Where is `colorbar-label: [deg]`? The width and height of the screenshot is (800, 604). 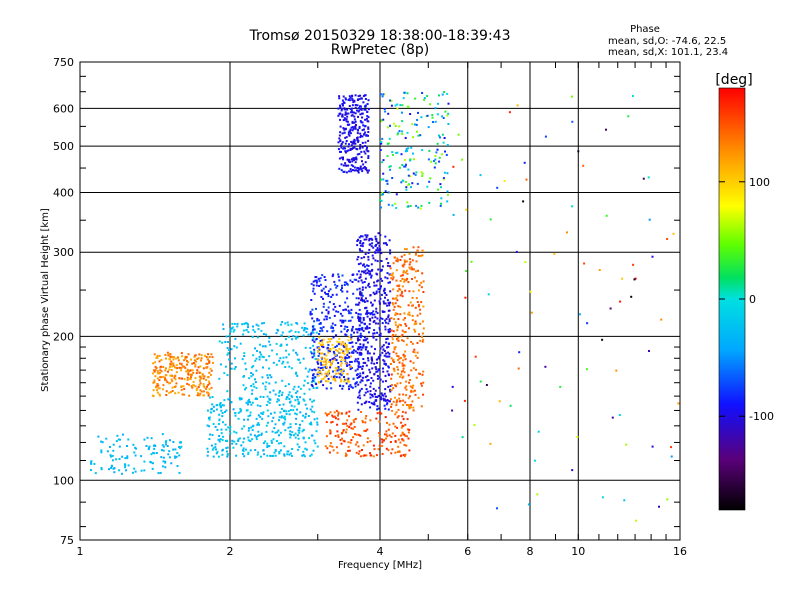 colorbar-label: [deg] is located at coordinates (733, 80).